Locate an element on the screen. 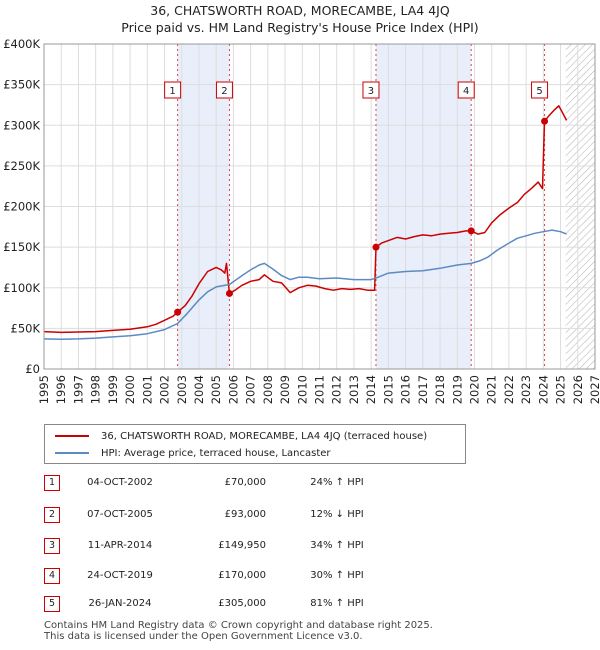 The height and width of the screenshot is (650, 600). x-tick-group: 2018 is located at coordinates (440, 389).